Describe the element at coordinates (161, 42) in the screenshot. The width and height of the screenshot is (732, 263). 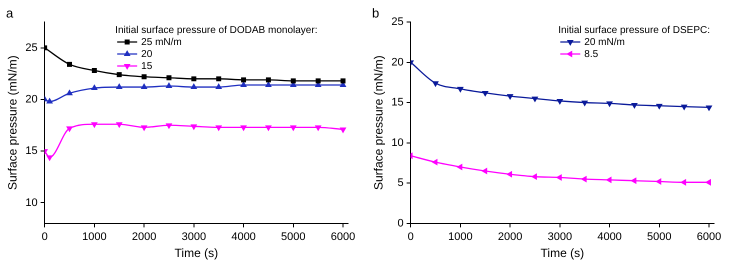
I see `legend-label: 25 mN/m` at that location.